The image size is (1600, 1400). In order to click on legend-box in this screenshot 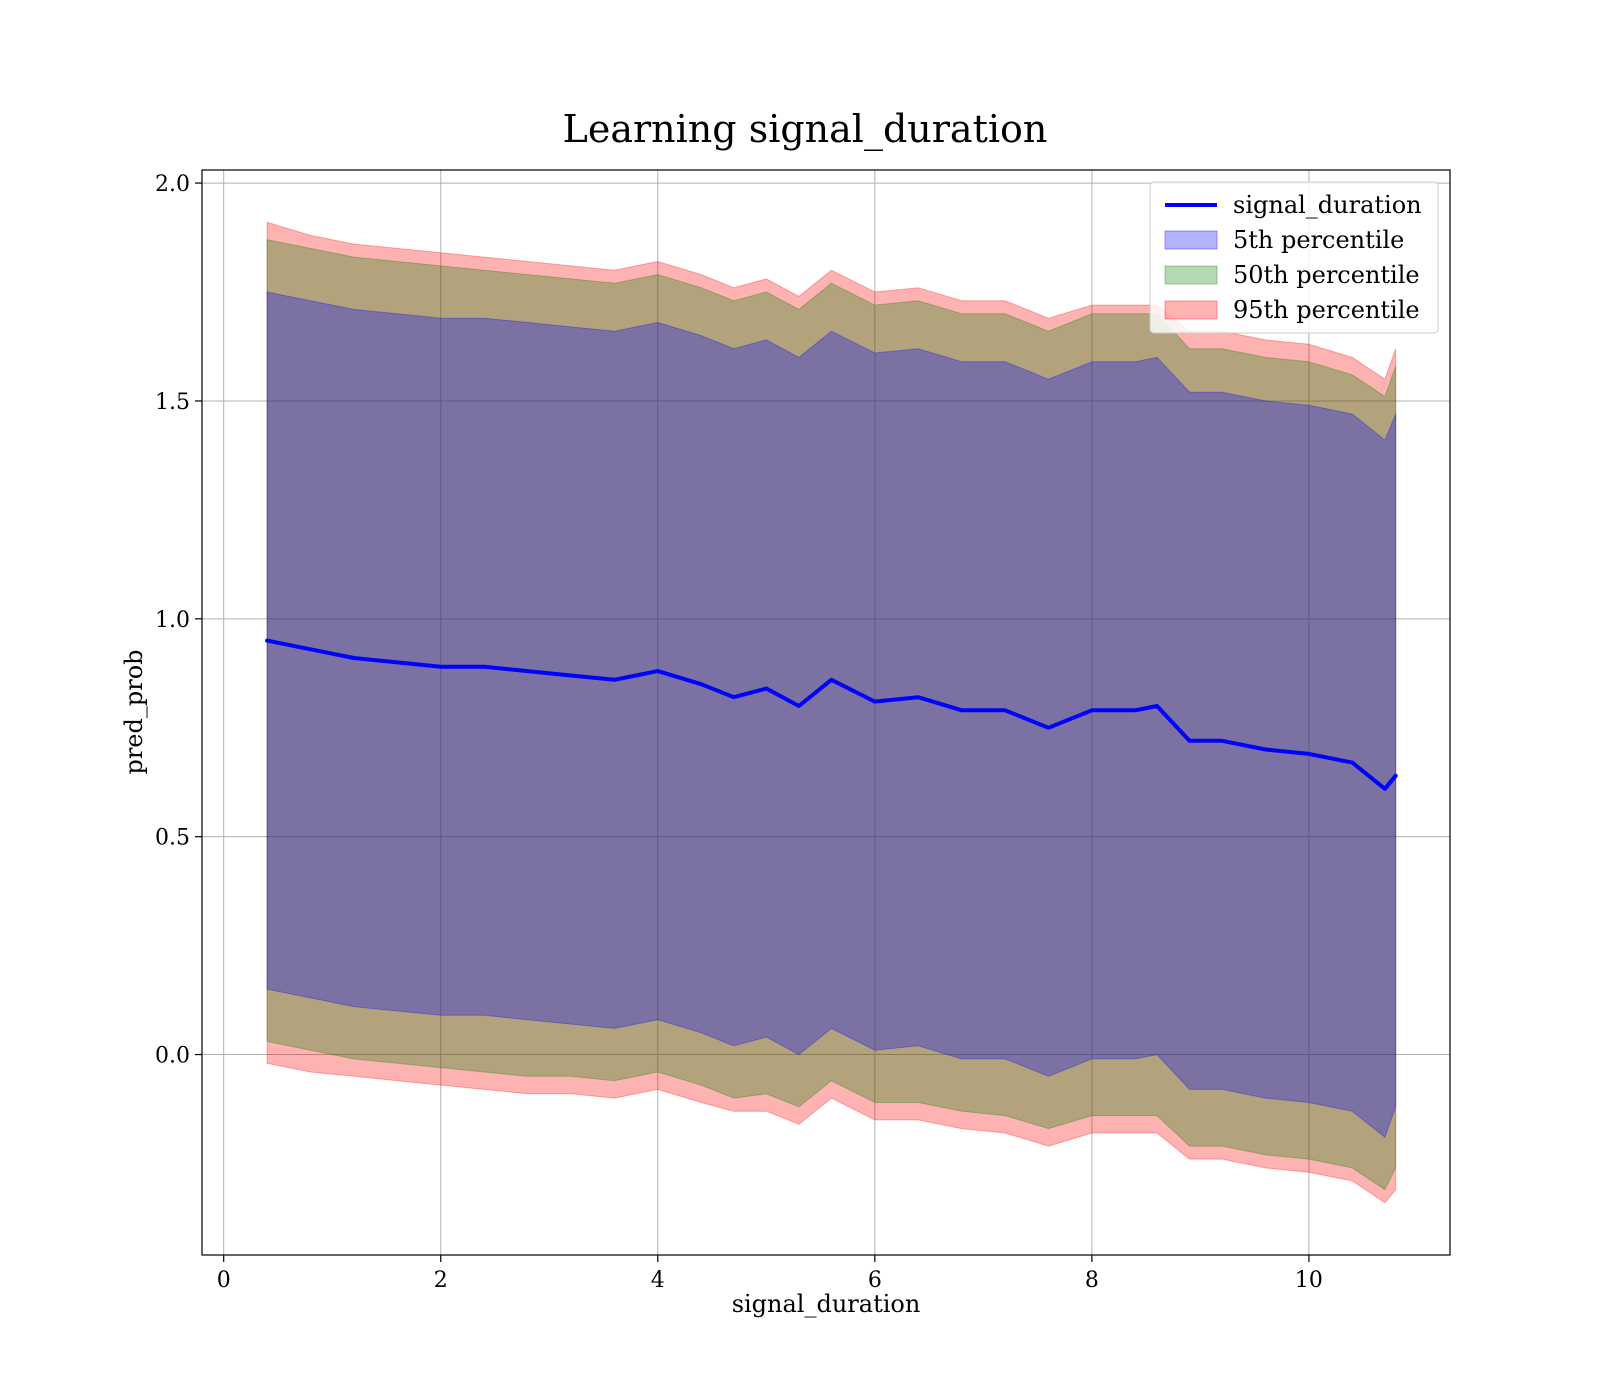, I will do `click(1294, 257)`.